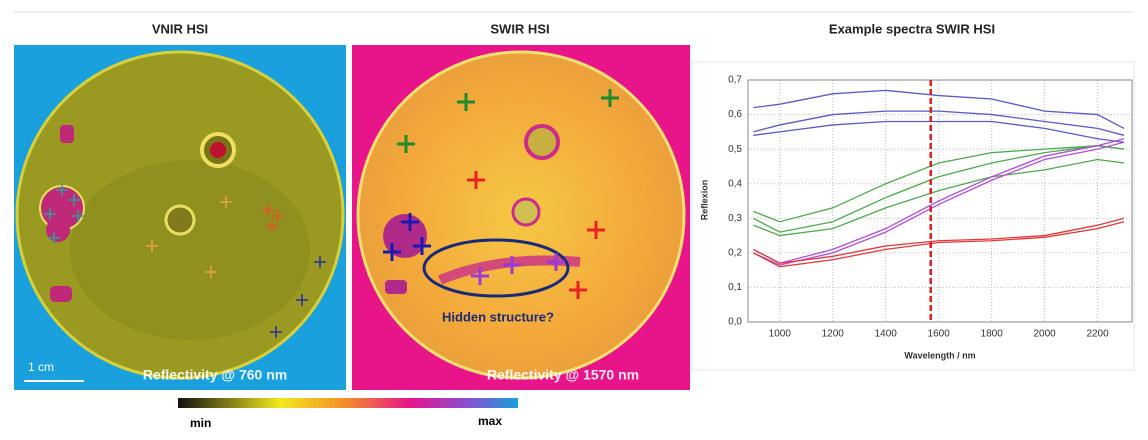 The height and width of the screenshot is (440, 1148). I want to click on image-caption: Reflectivity @ 760 nm, so click(215, 375).